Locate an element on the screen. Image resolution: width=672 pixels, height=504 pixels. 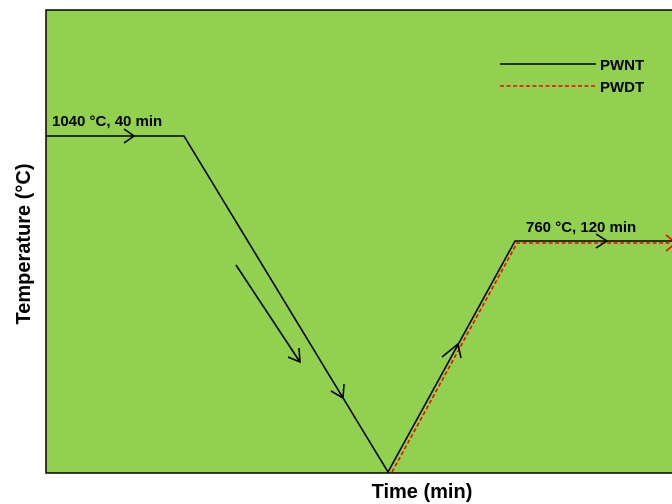
solution-treatment-label: 1040 °C, 40 min is located at coordinates (107, 121).